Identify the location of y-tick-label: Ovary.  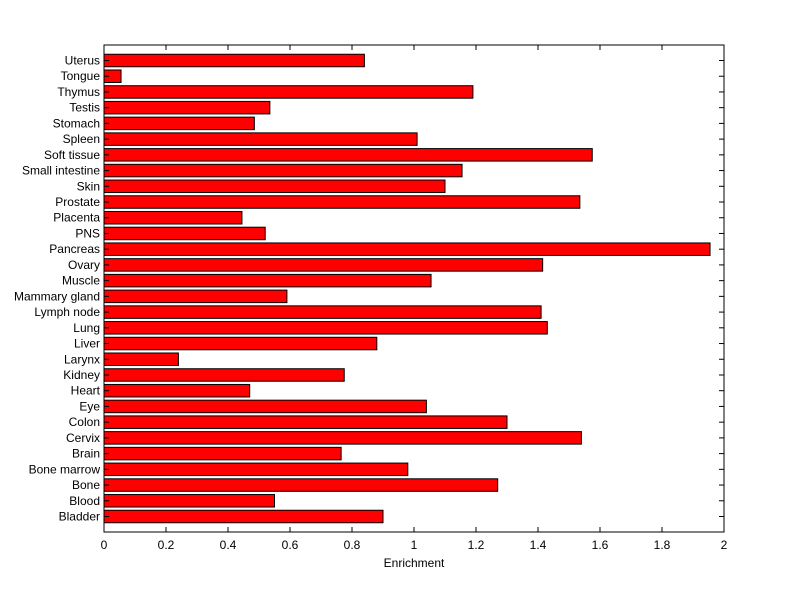
(84, 265).